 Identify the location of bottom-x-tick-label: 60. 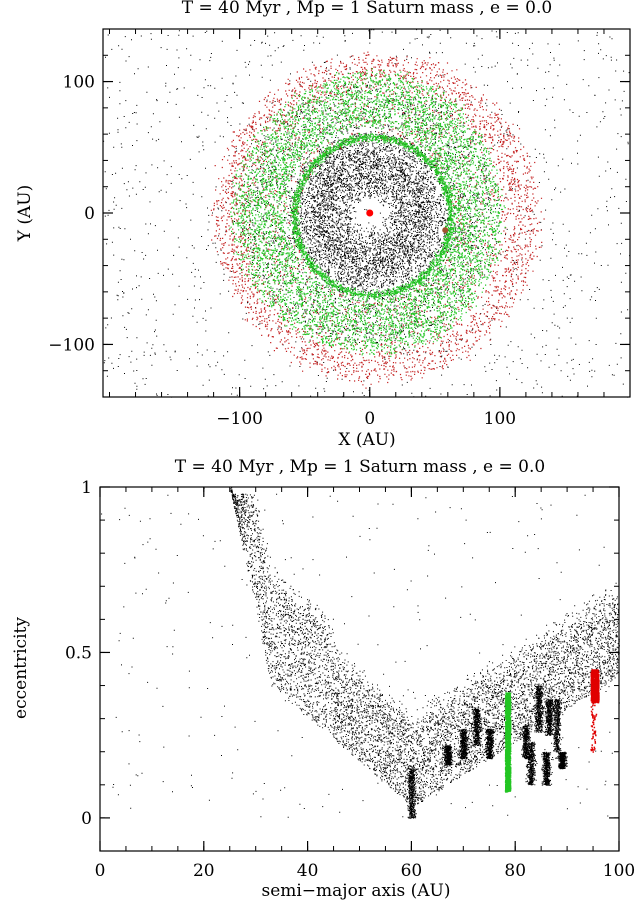
(412, 871).